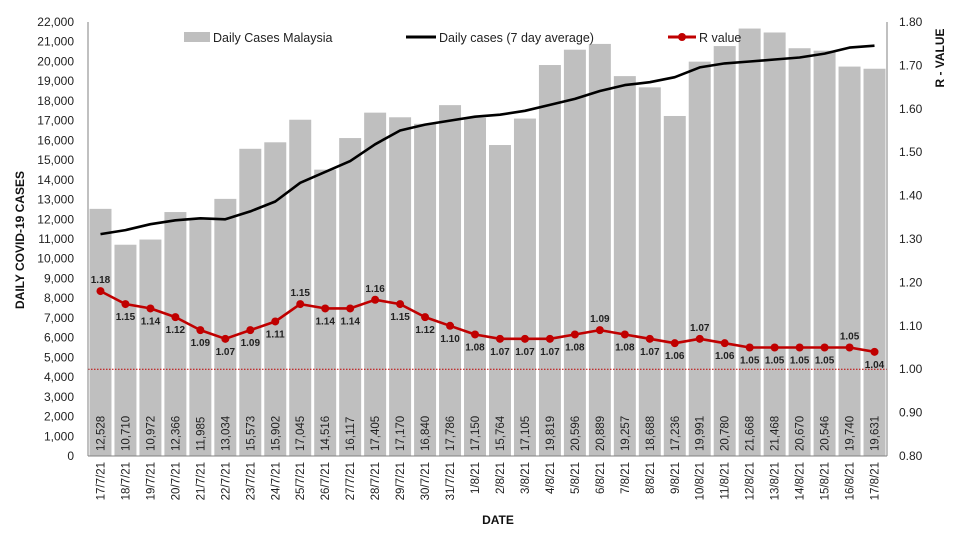 The image size is (960, 540). I want to click on x-tick-label-23: 9/8/21, so click(676, 478).